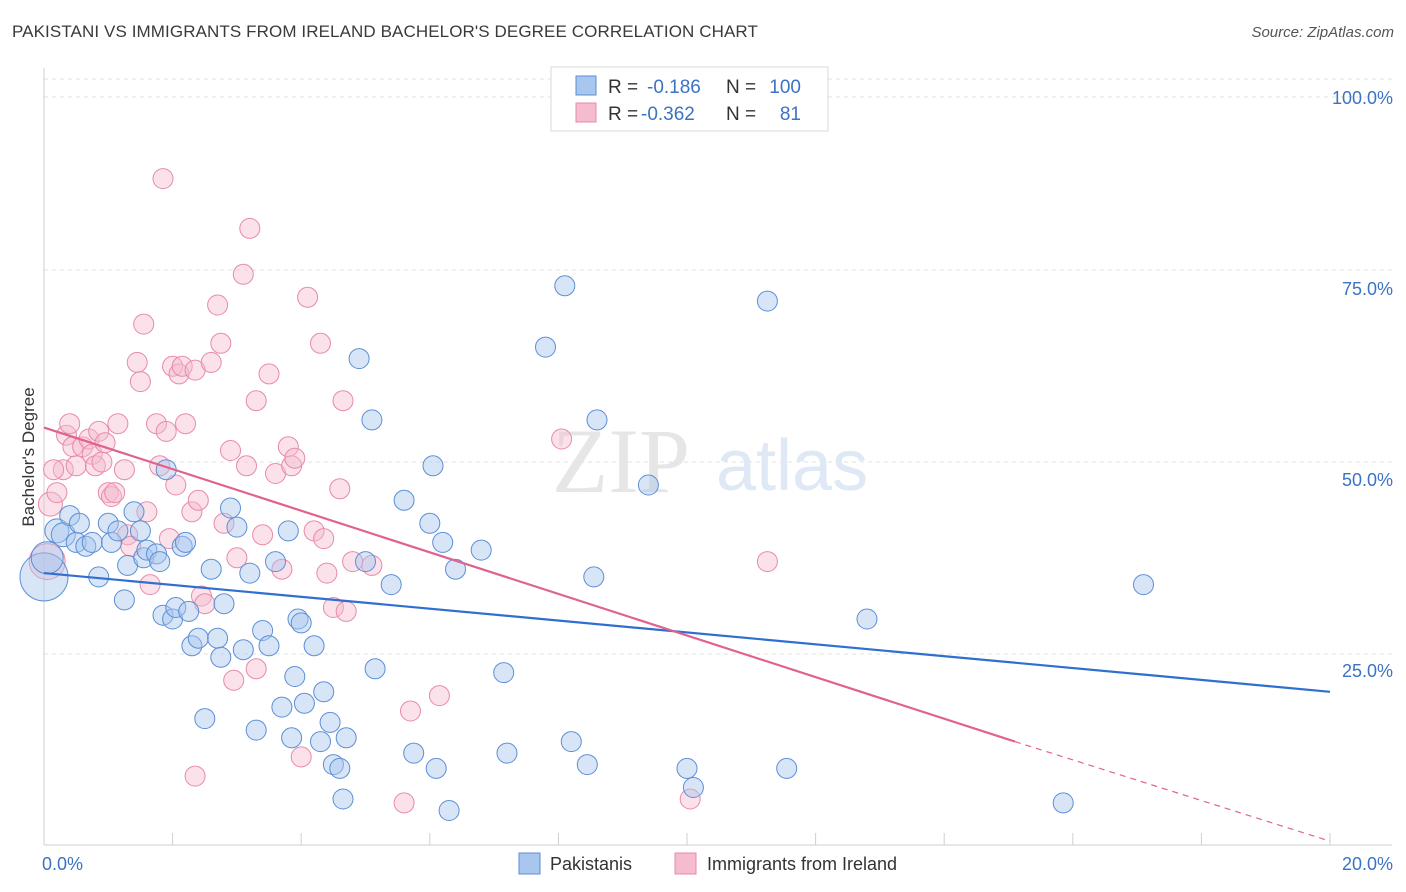  I want to click on series-legend-label-ireland: Immigrants from Ireland, so click(802, 864).